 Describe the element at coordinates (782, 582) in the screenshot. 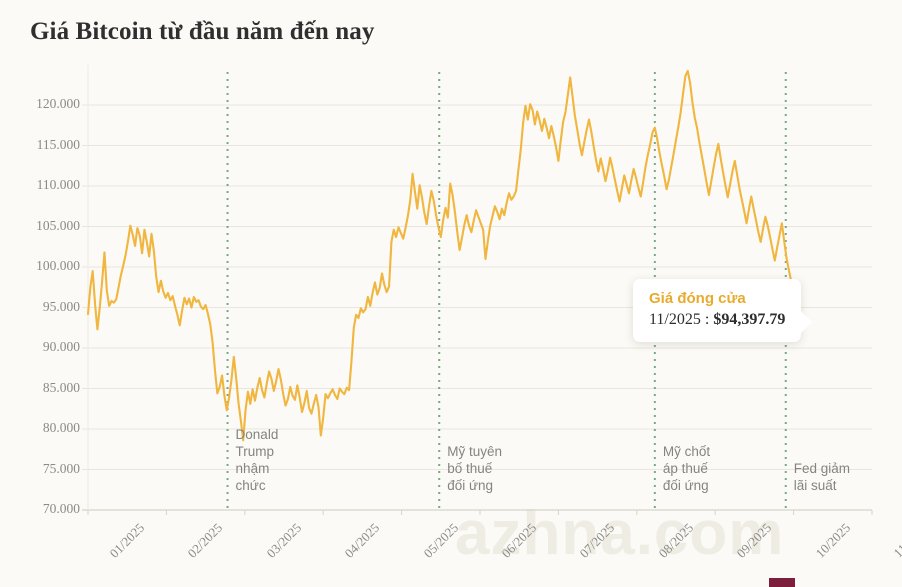

I see `corner-color-stub` at that location.